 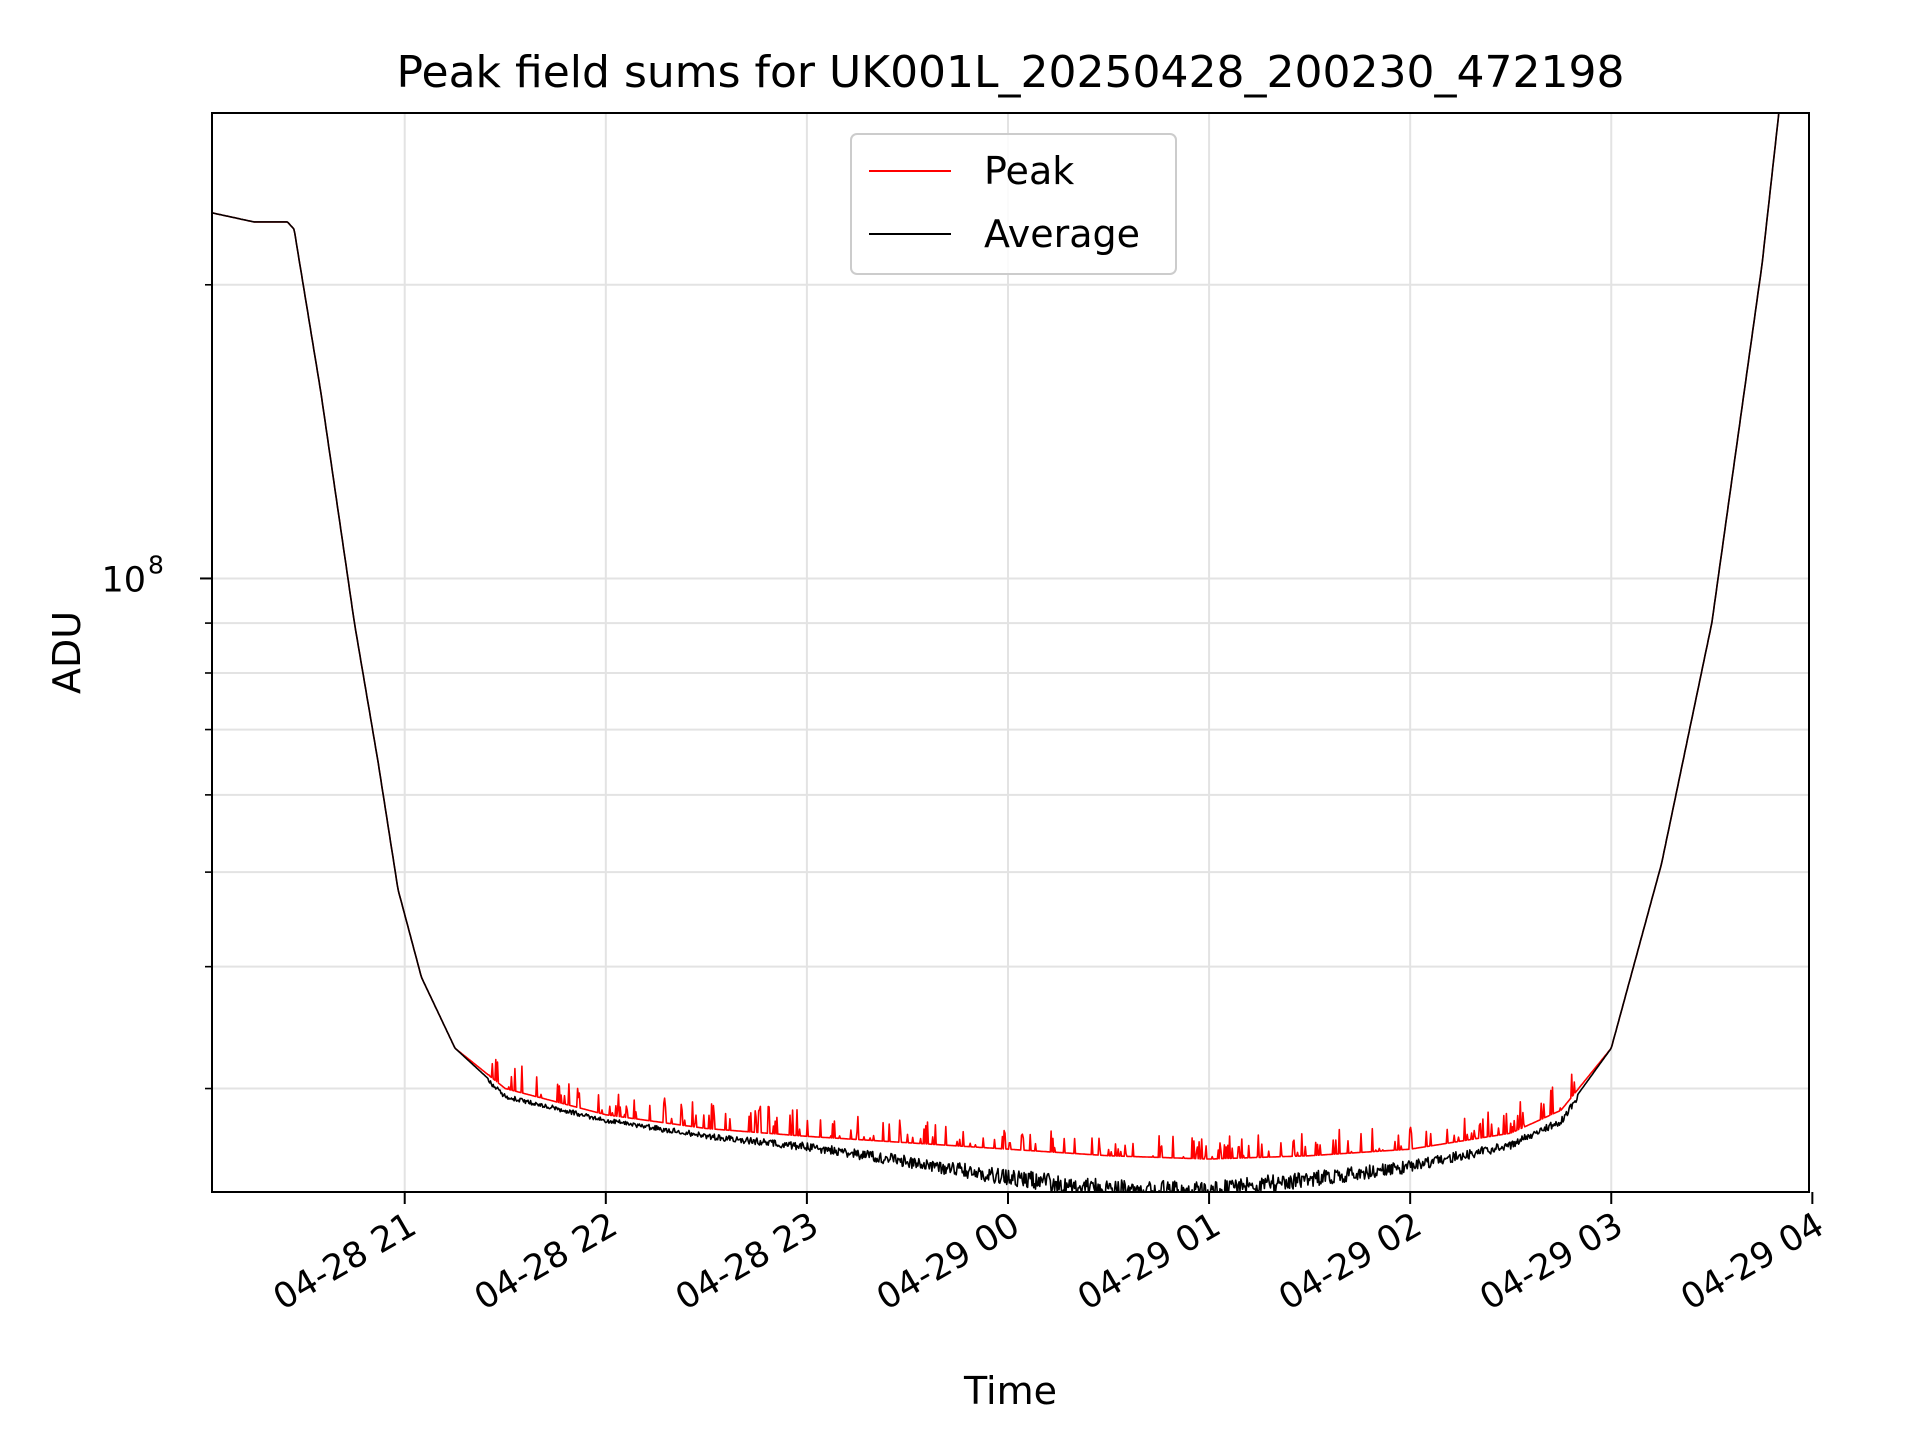 I want to click on legend-box, so click(x=1013, y=204).